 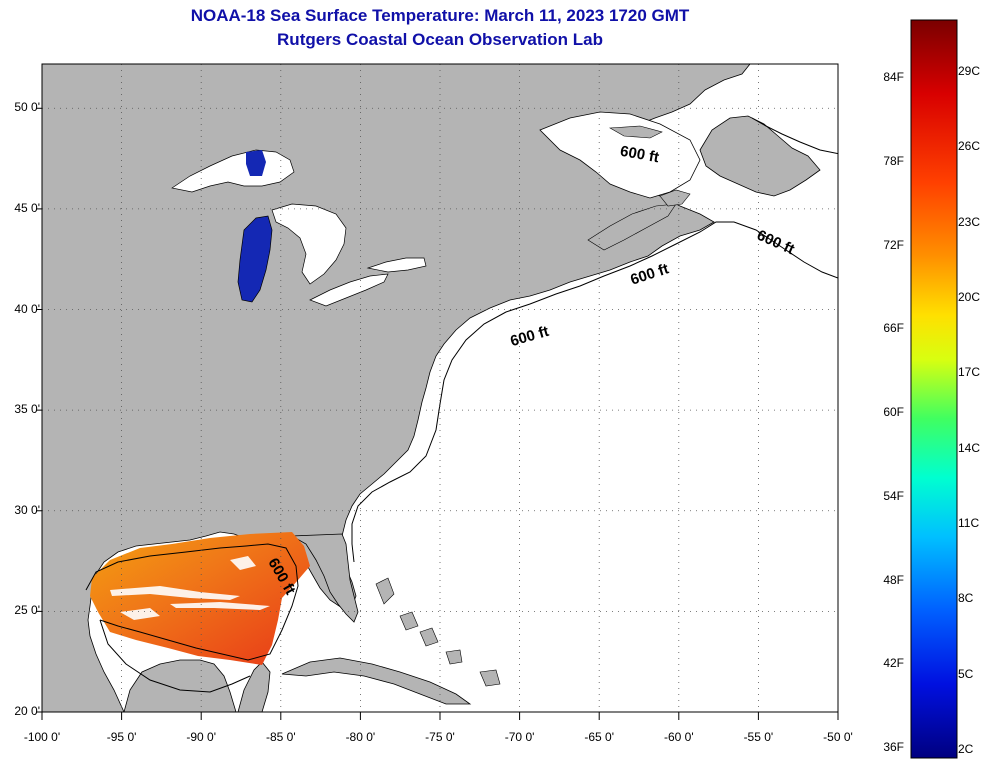 What do you see at coordinates (440, 737) in the screenshot?
I see `longitude-label: -75 0'` at bounding box center [440, 737].